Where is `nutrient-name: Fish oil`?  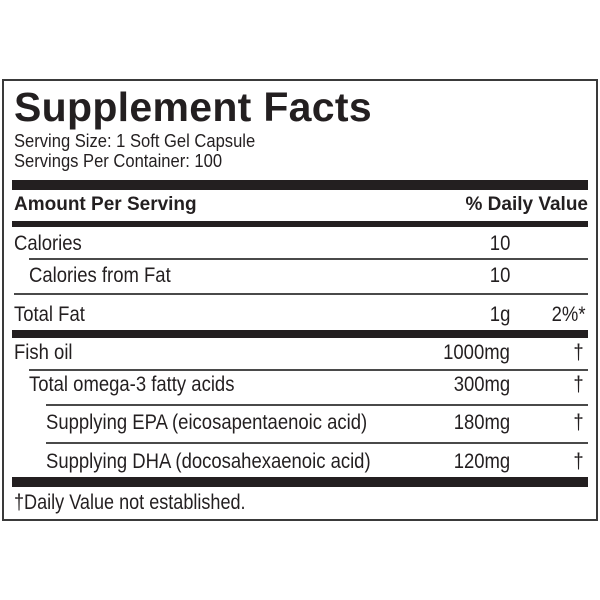 nutrient-name: Fish oil is located at coordinates (43, 352).